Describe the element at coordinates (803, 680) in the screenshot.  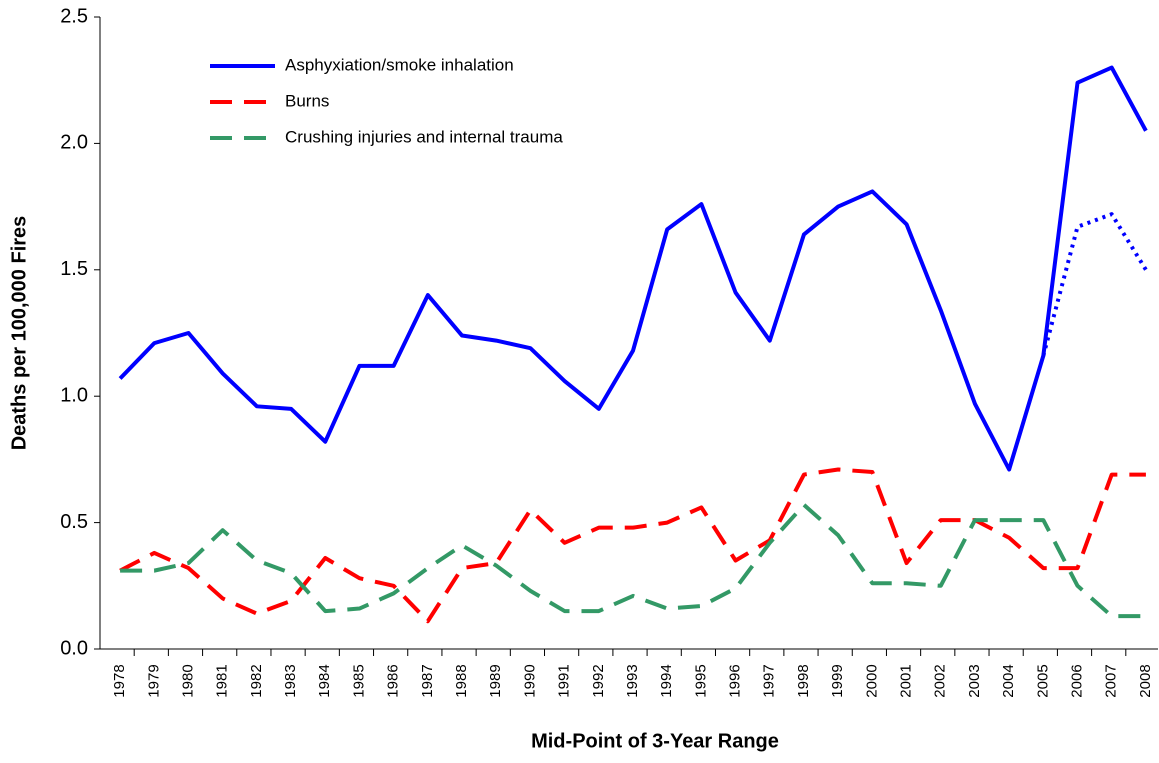
I see `x-tick-label: 1998` at that location.